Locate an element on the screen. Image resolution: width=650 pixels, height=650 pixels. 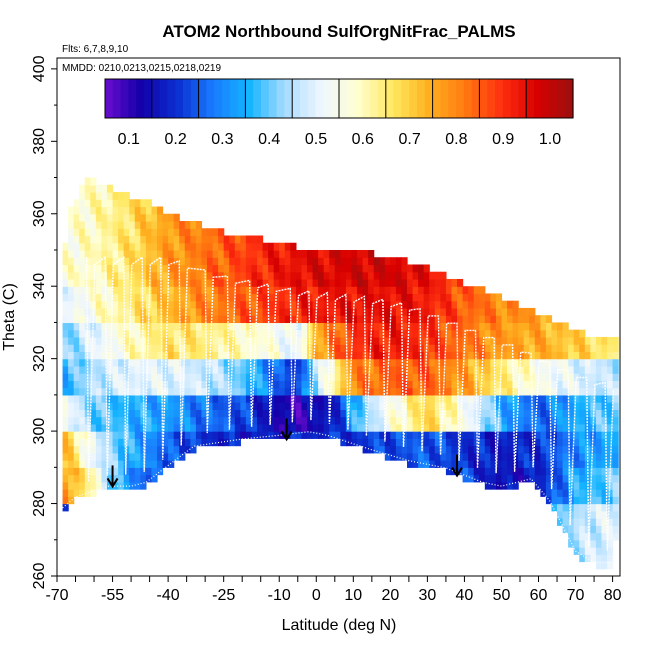
x-axis-label: Latitude (deg N) is located at coordinates (339, 625).